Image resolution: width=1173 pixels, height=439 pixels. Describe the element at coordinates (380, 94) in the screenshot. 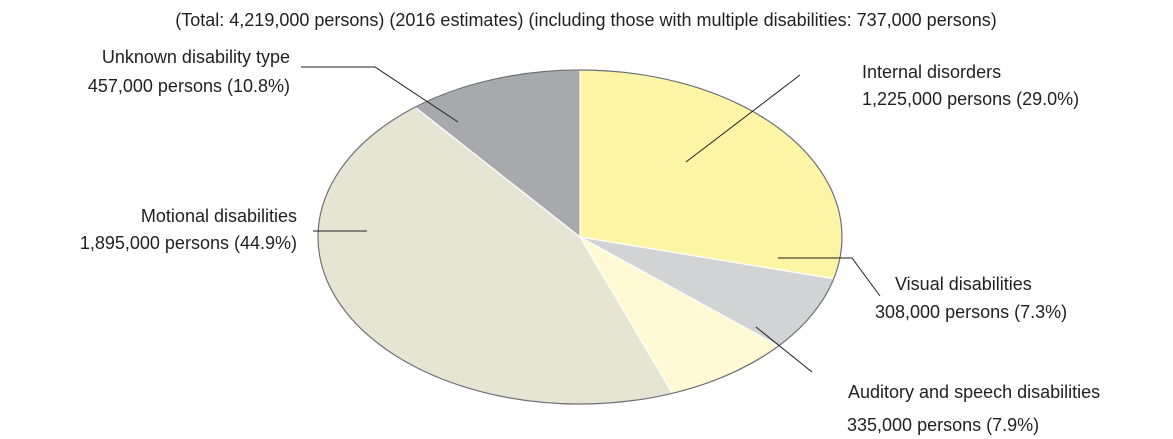

I see `leader-line-unknown-disability-type` at that location.